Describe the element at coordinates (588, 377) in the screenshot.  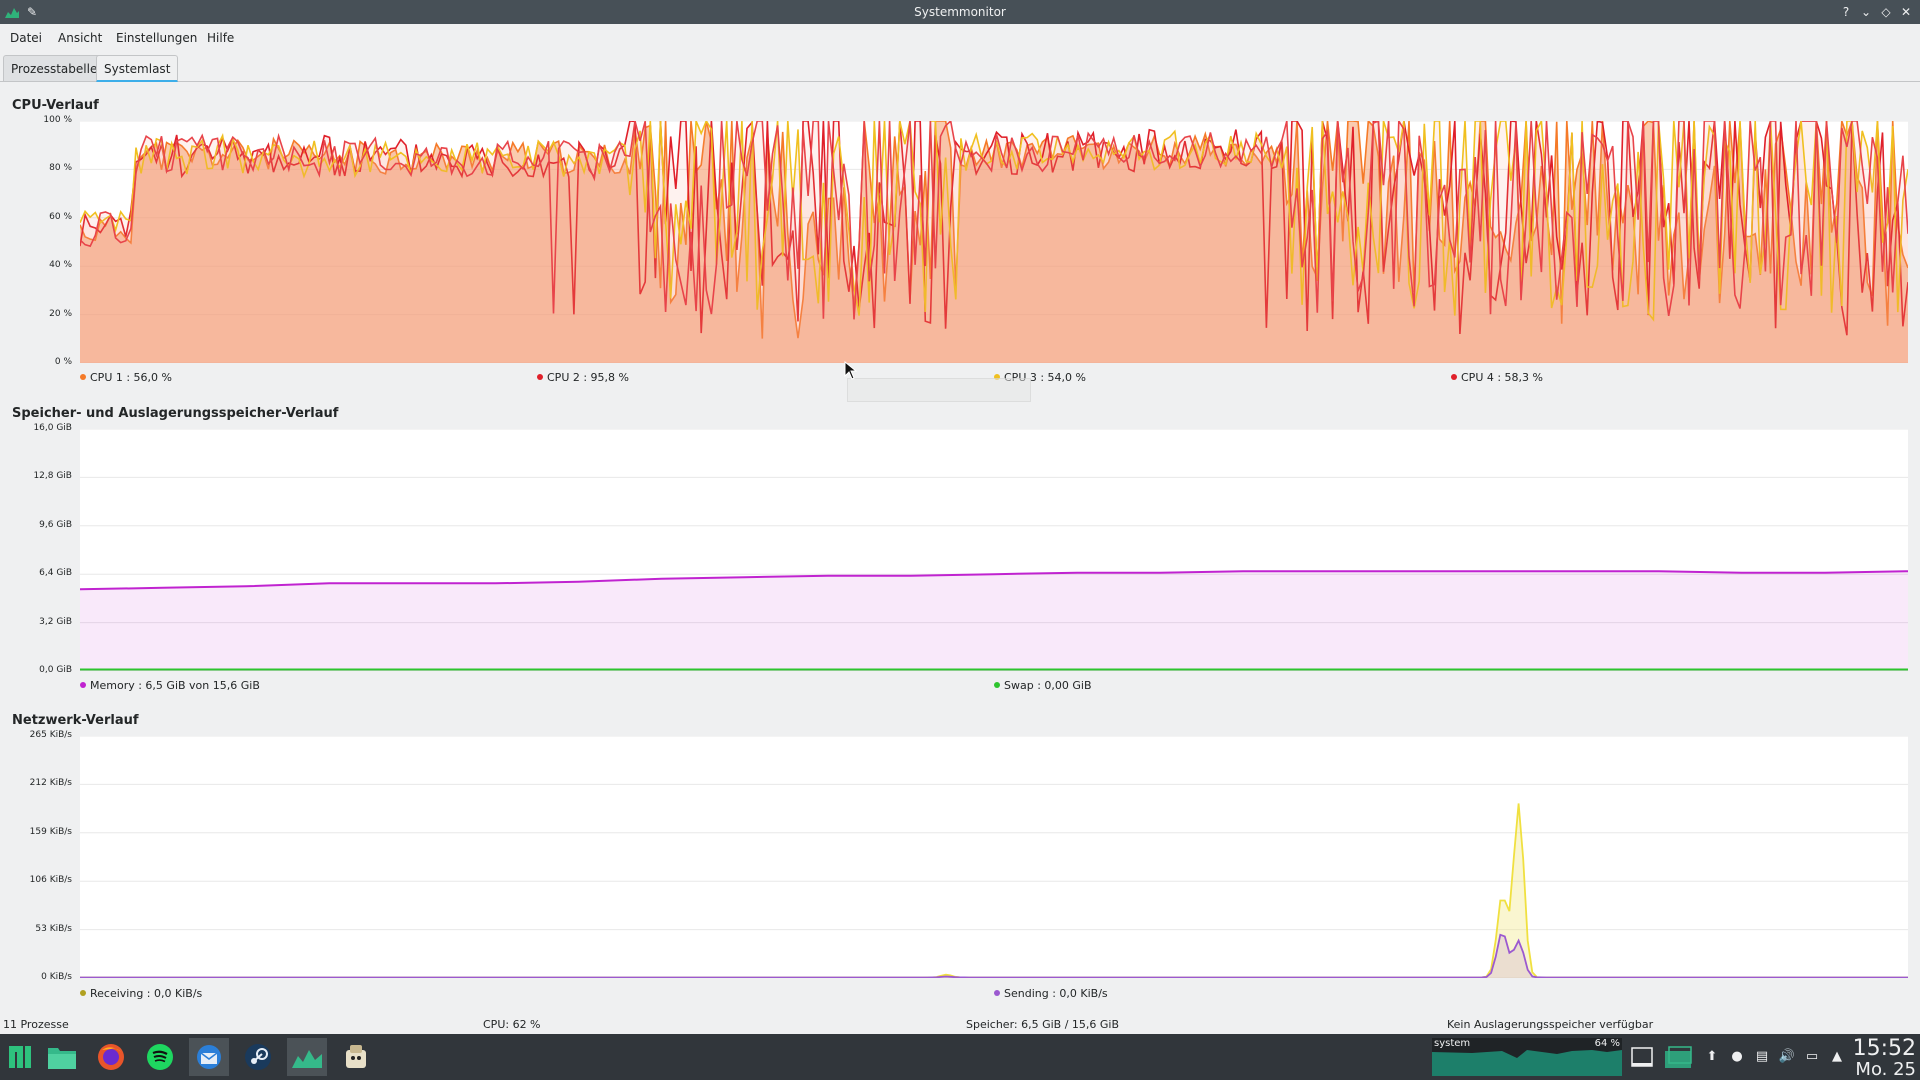
I see `legend-label: CPU 2 : 95,8 %` at that location.